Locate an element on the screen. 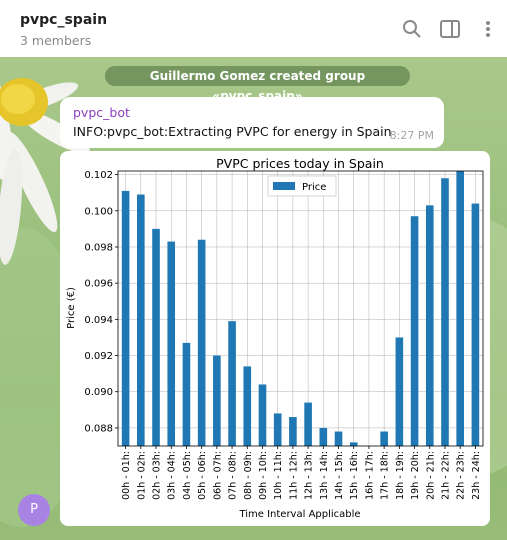 Image resolution: width=507 pixels, height=540 pixels. chat-header: pvpc_spain 3 members is located at coordinates (253, 29).